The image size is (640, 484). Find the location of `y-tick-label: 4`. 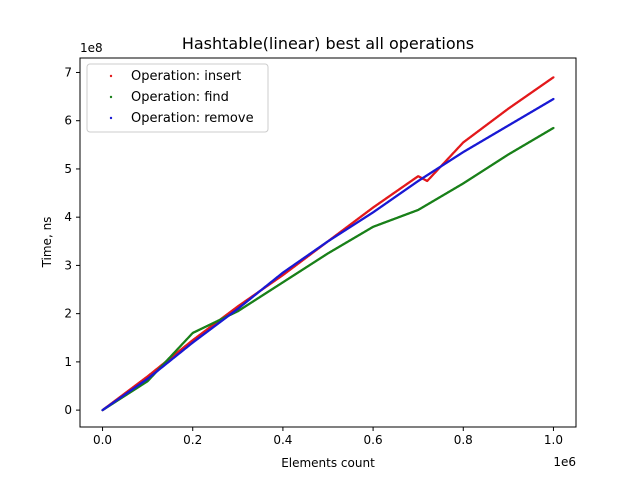

y-tick-label: 4 is located at coordinates (68, 217).